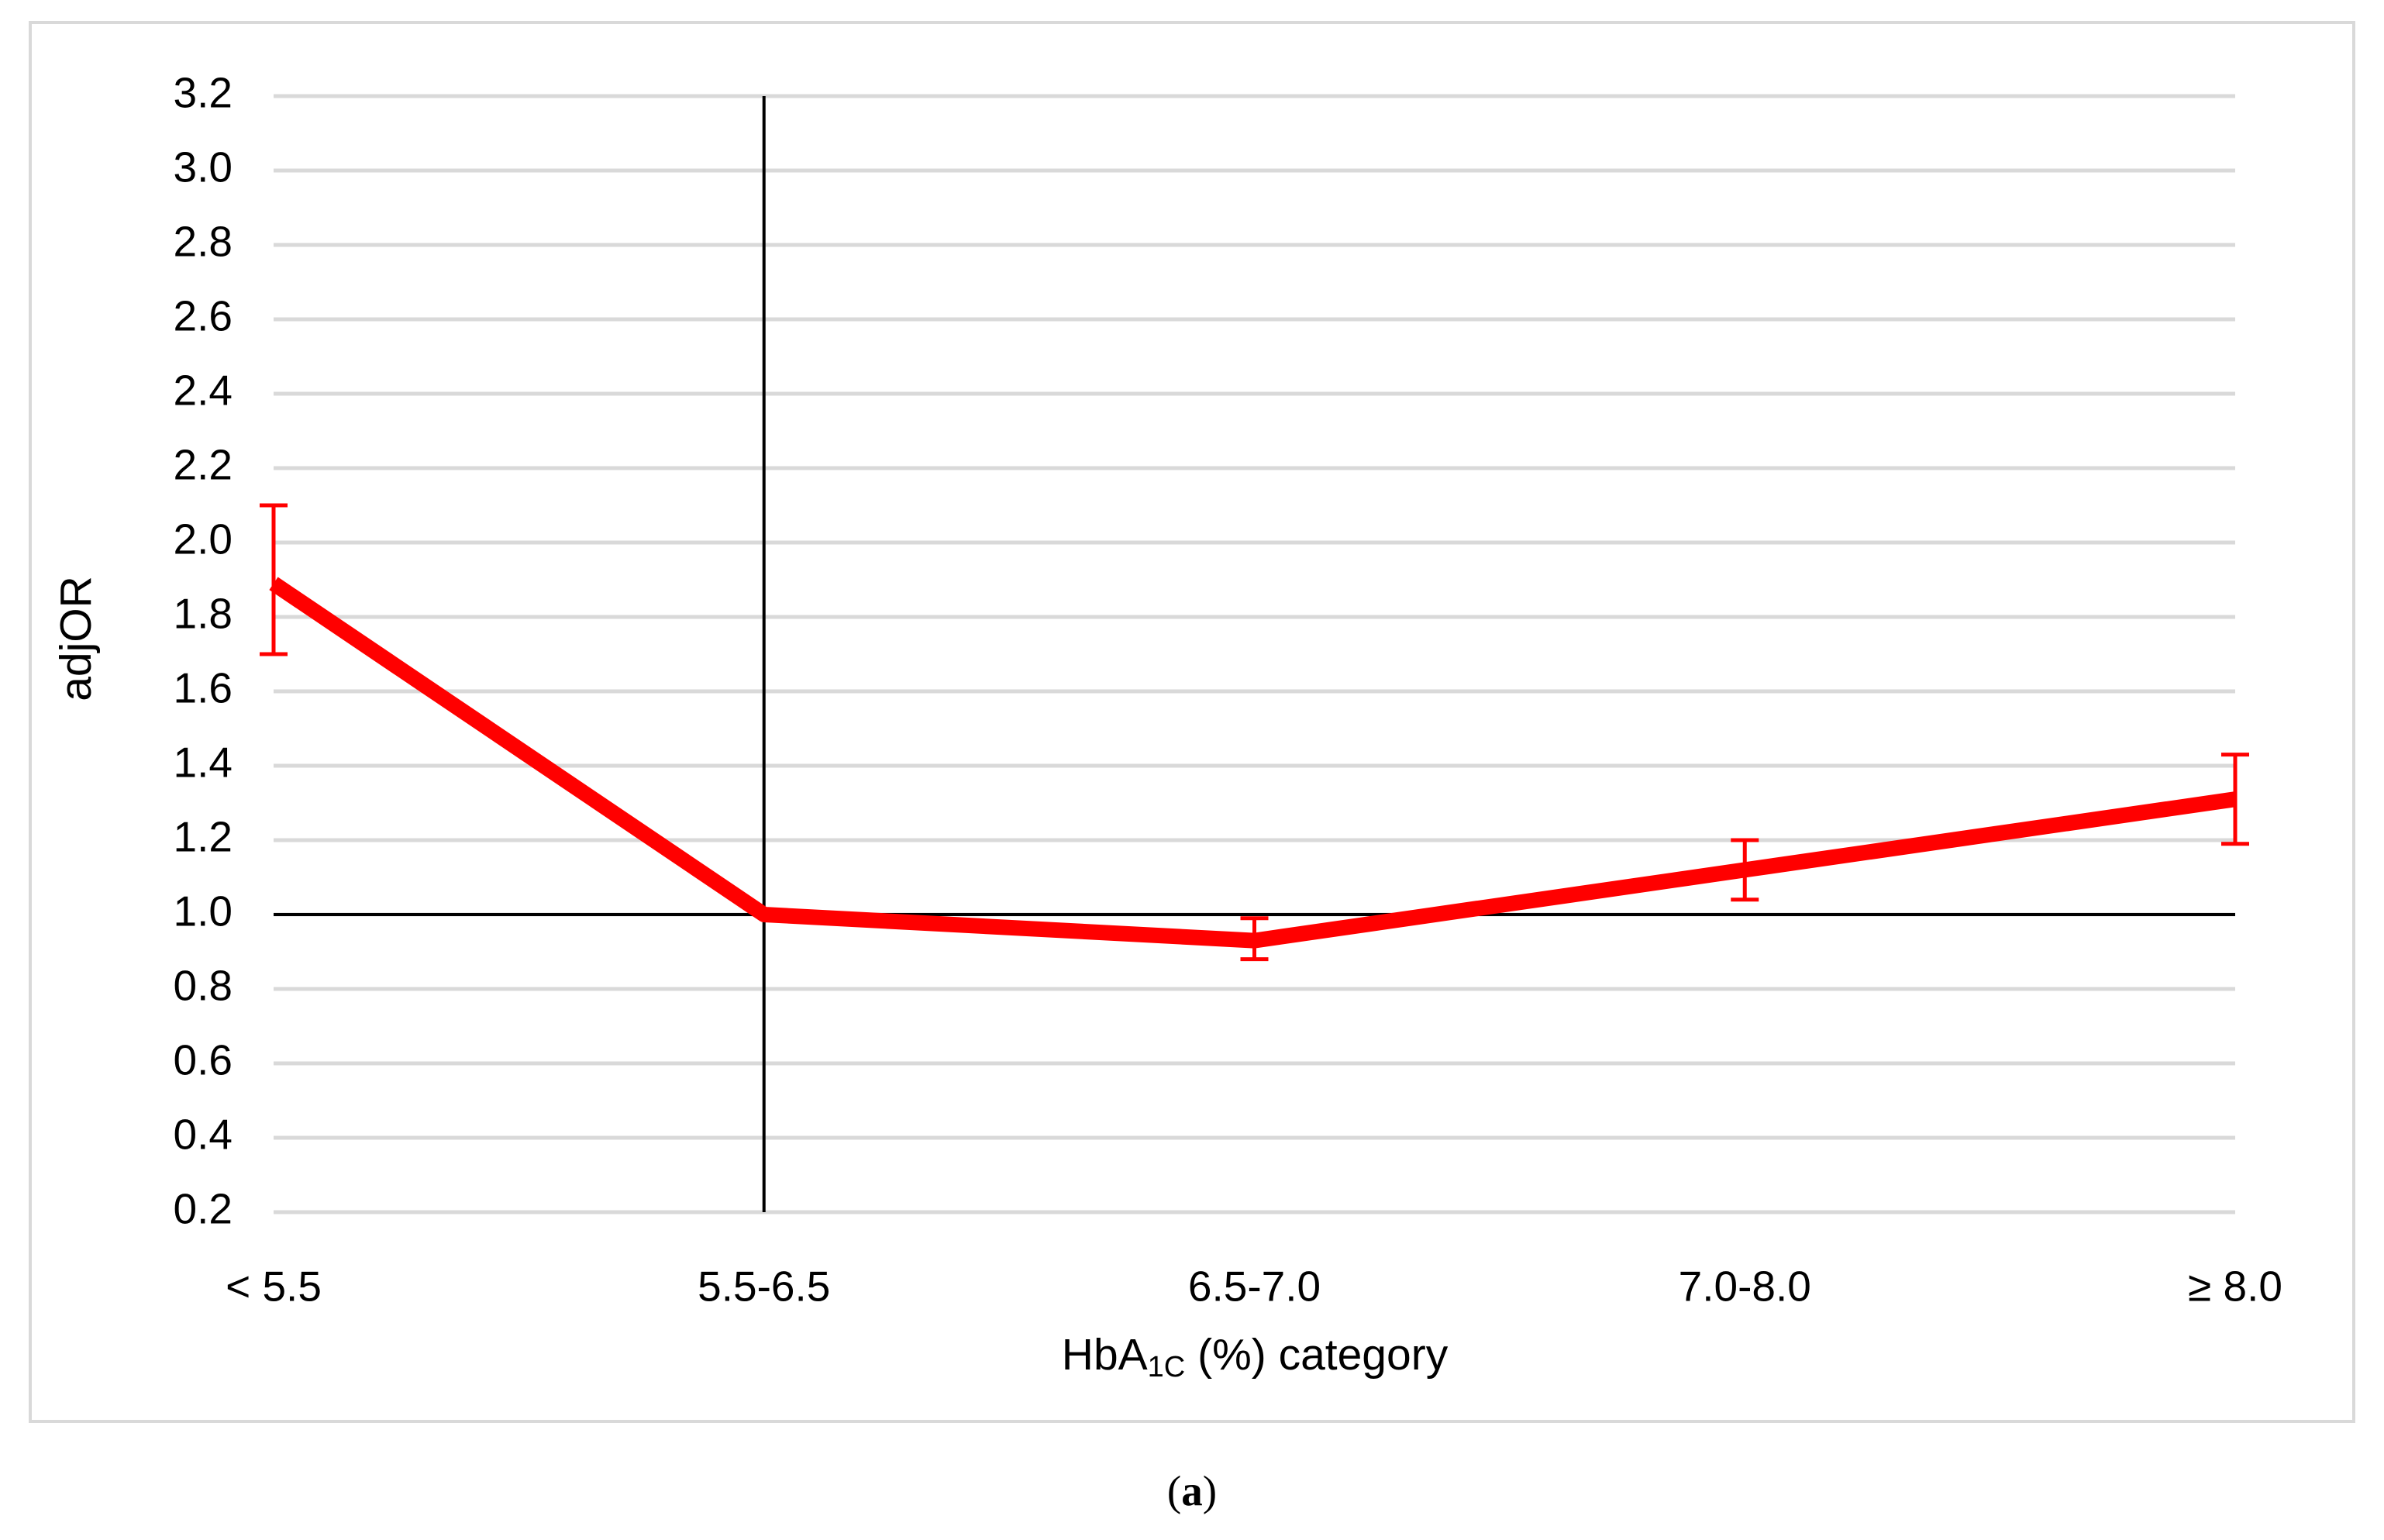 This screenshot has height=1540, width=2384. Describe the element at coordinates (1174, 1490) in the screenshot. I see `caption-part: (` at that location.